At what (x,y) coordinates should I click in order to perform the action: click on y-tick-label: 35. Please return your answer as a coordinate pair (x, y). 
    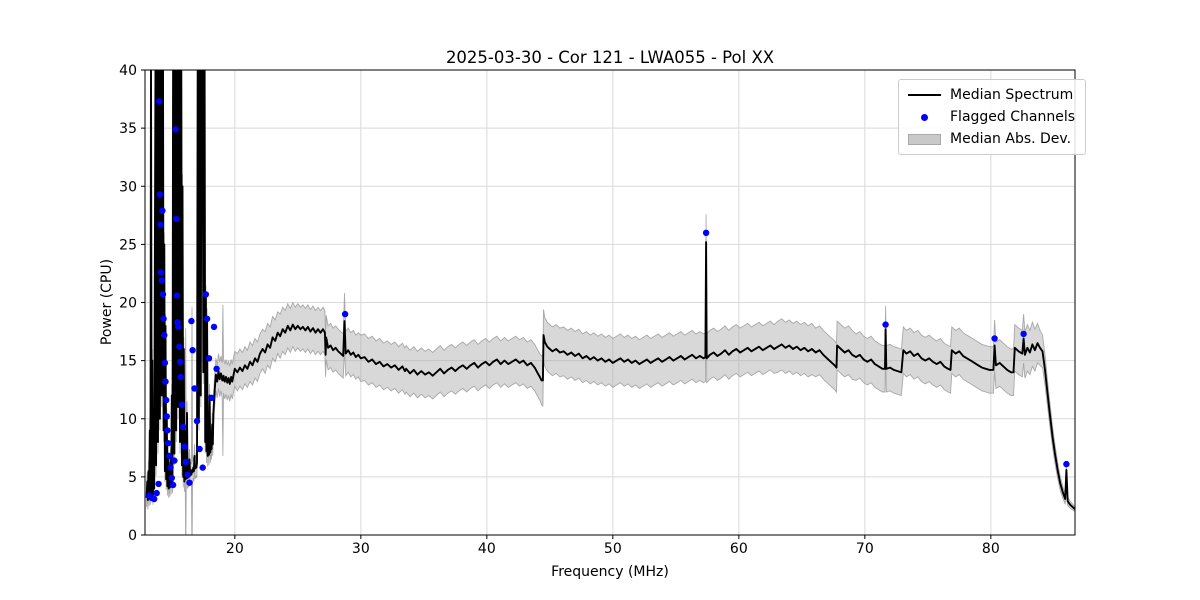
    Looking at the image, I should click on (128, 129).